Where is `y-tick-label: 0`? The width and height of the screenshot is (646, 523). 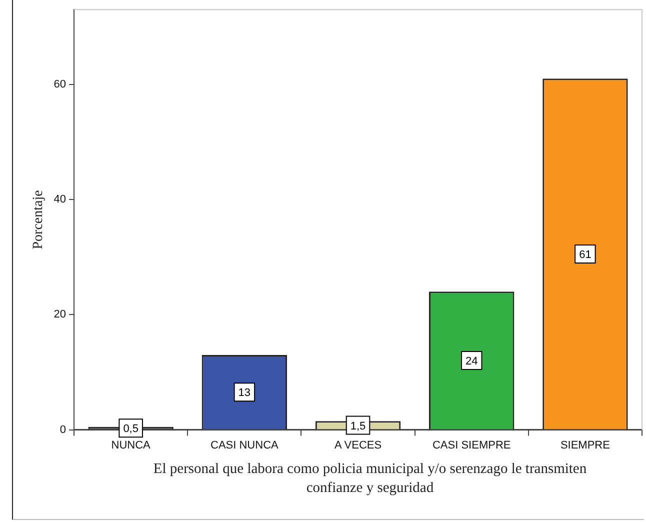 y-tick-label: 0 is located at coordinates (63, 430).